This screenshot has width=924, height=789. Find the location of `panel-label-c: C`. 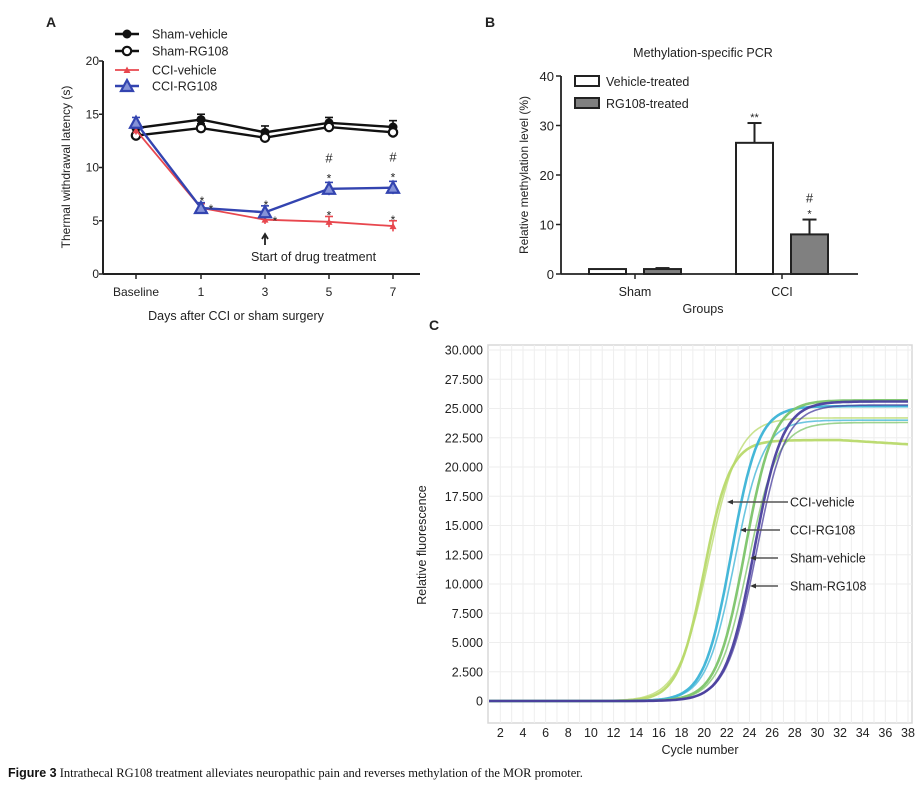

panel-label-c: C is located at coordinates (434, 325).